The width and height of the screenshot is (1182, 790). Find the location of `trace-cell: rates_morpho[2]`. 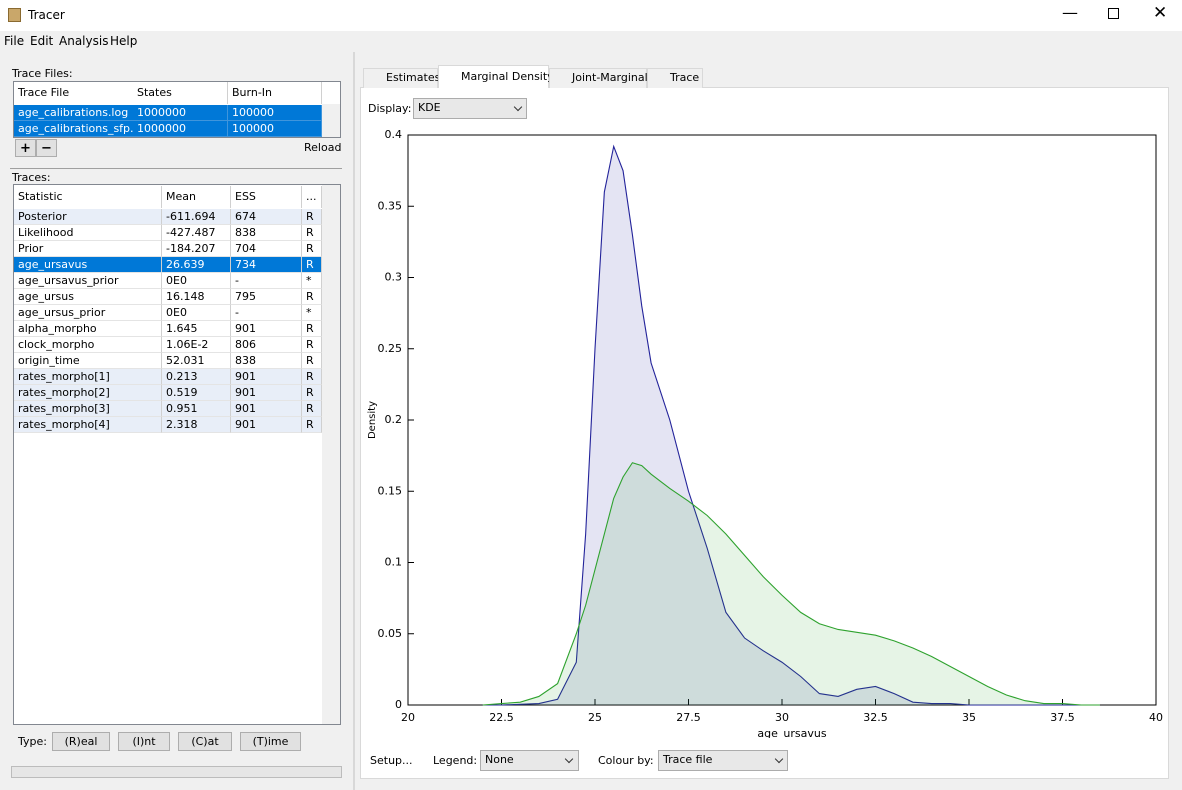

trace-cell: rates_morpho[2] is located at coordinates (88, 393).